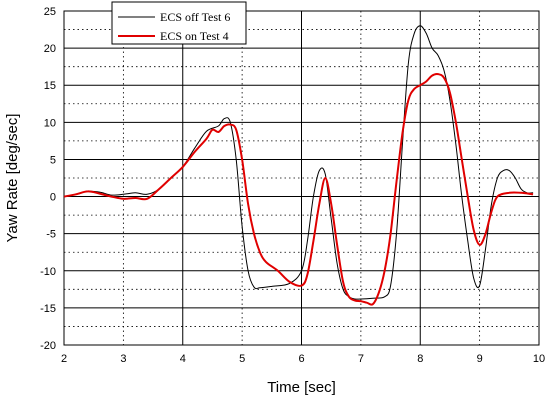 This screenshot has width=550, height=404. I want to click on y-tick-label: 0, so click(53, 198).